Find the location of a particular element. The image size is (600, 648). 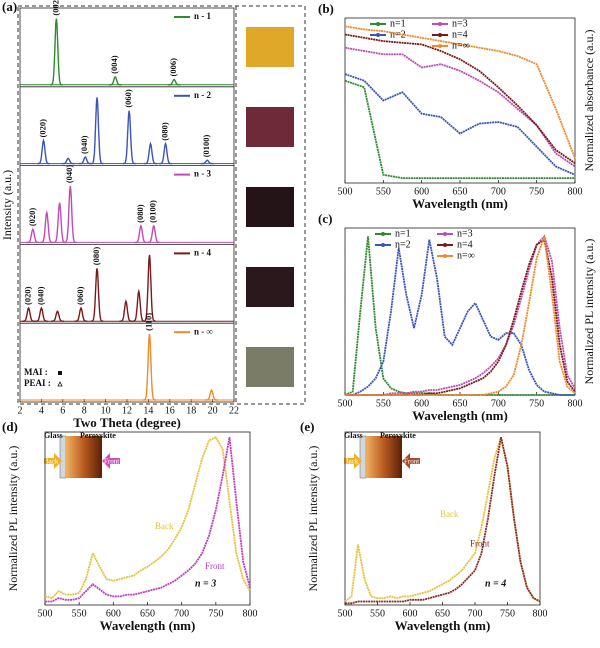

arrow-back is located at coordinates (53, 461).